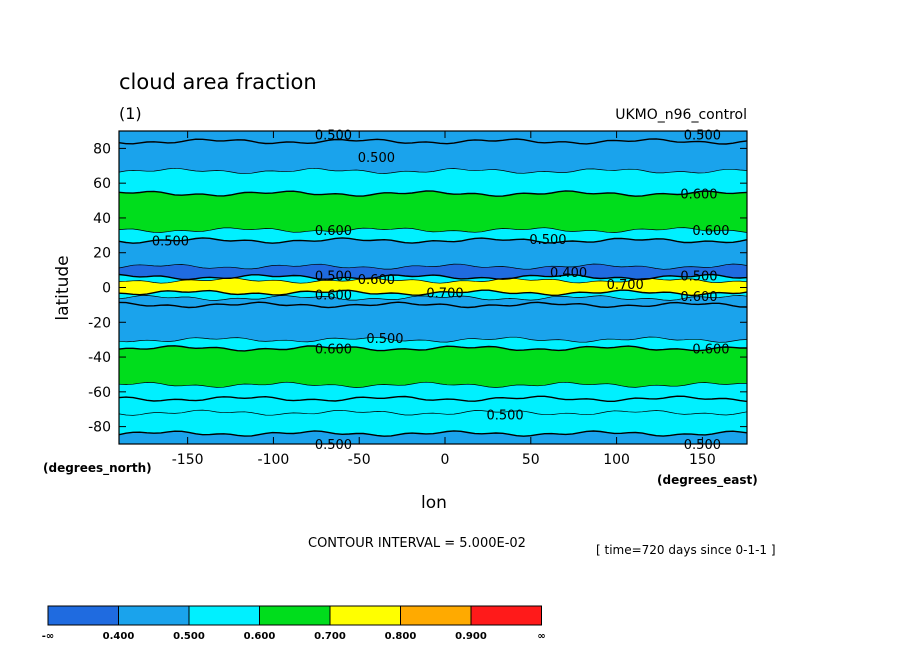 The image size is (904, 654). I want to click on contour-label-12: 0.700, so click(625, 285).